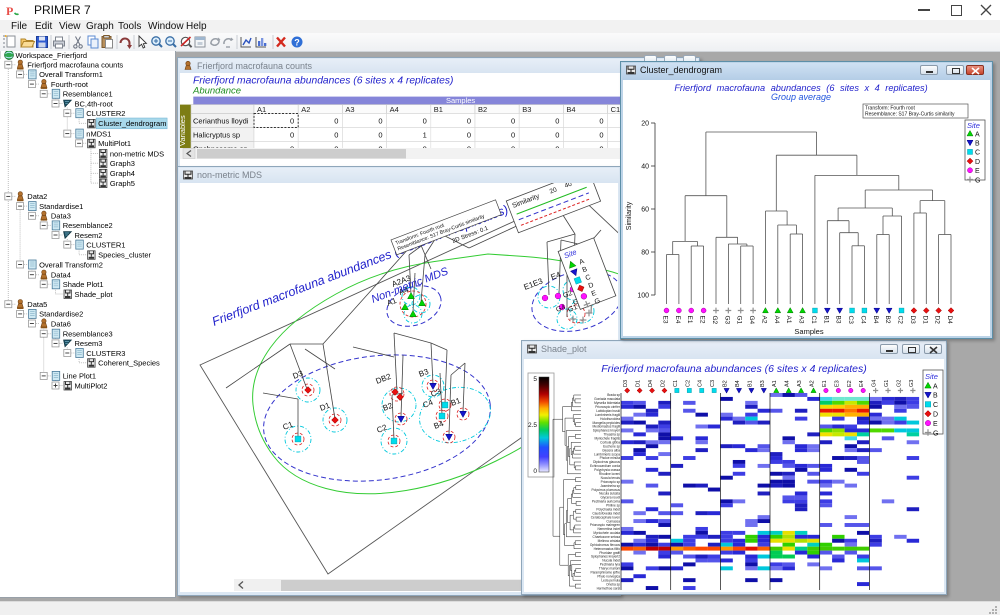 Image resolution: width=1000 pixels, height=615 pixels. Describe the element at coordinates (61, 206) in the screenshot. I see `svg-text: Standardise1` at that location.